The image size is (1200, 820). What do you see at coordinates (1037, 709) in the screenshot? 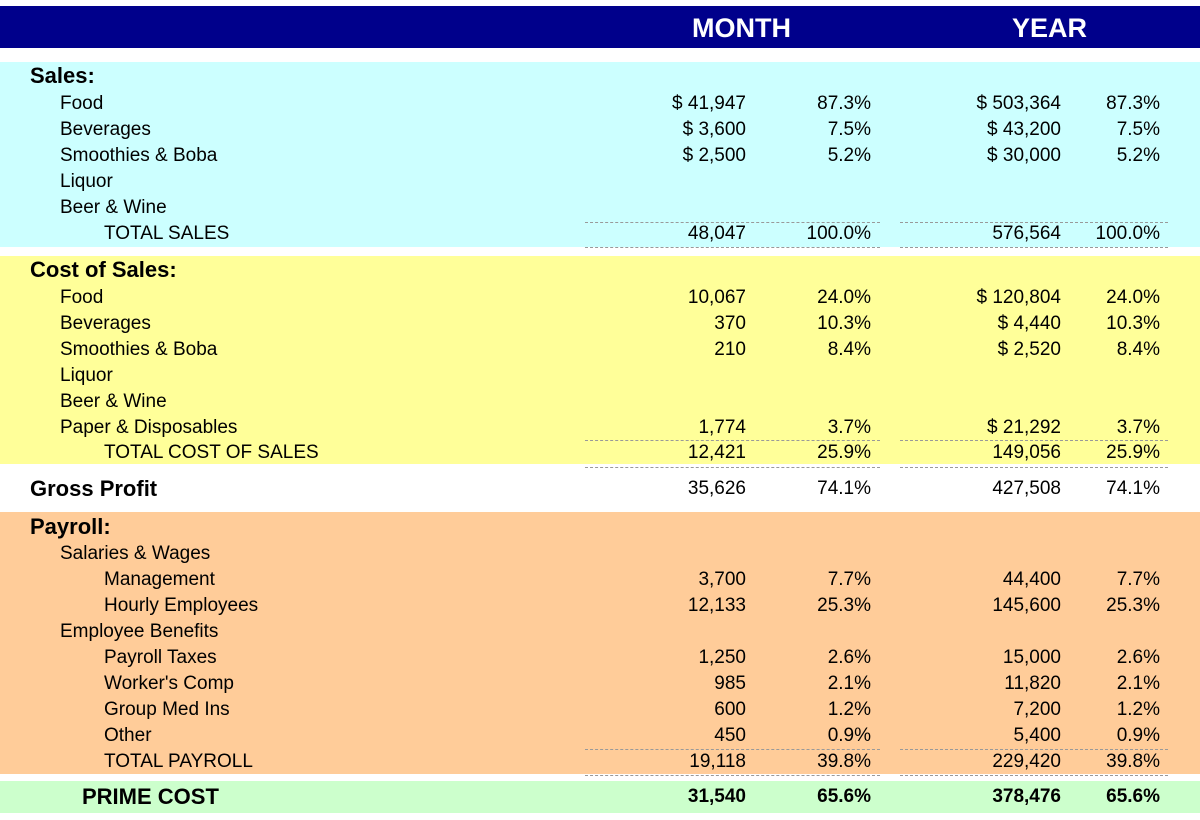
I see `year-value: 7,200` at bounding box center [1037, 709].